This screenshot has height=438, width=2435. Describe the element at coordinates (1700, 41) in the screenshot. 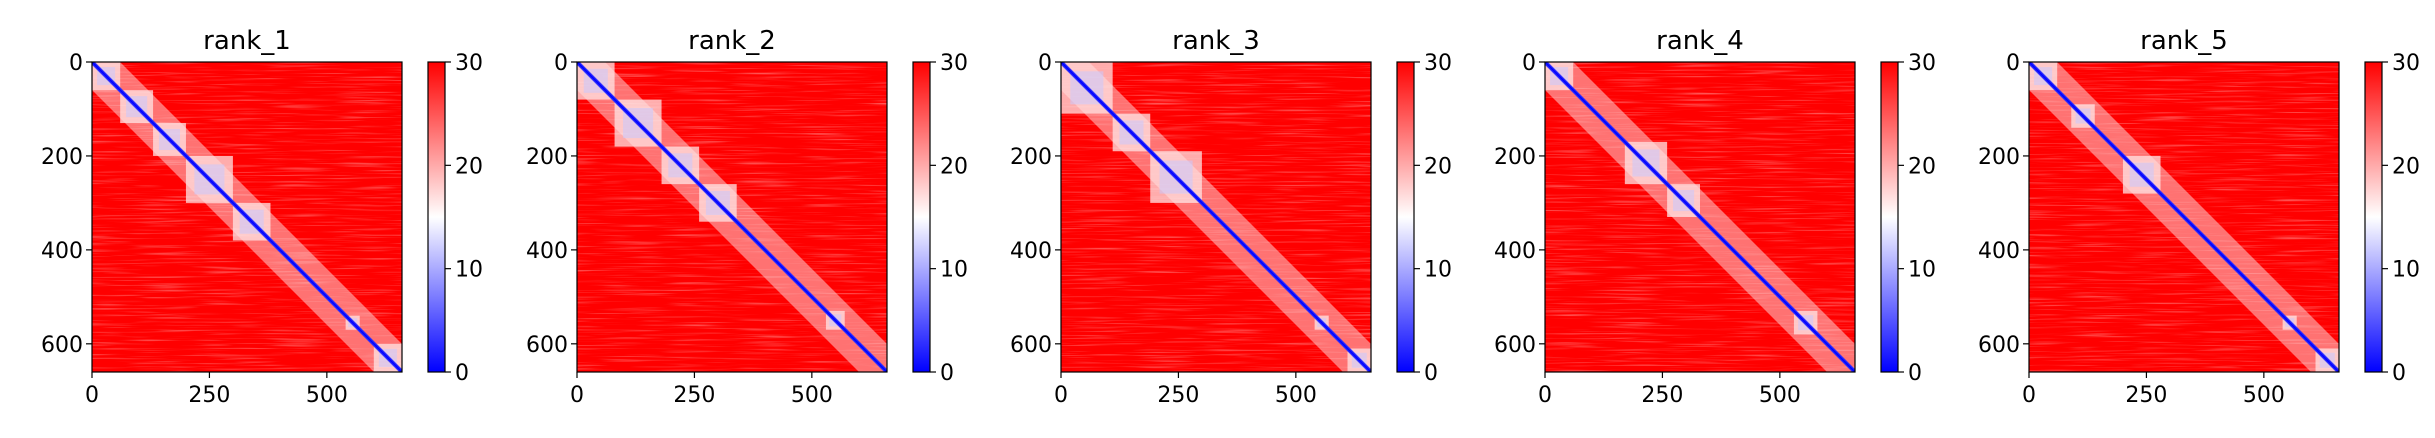

I see `chart-title: rank_4` at that location.